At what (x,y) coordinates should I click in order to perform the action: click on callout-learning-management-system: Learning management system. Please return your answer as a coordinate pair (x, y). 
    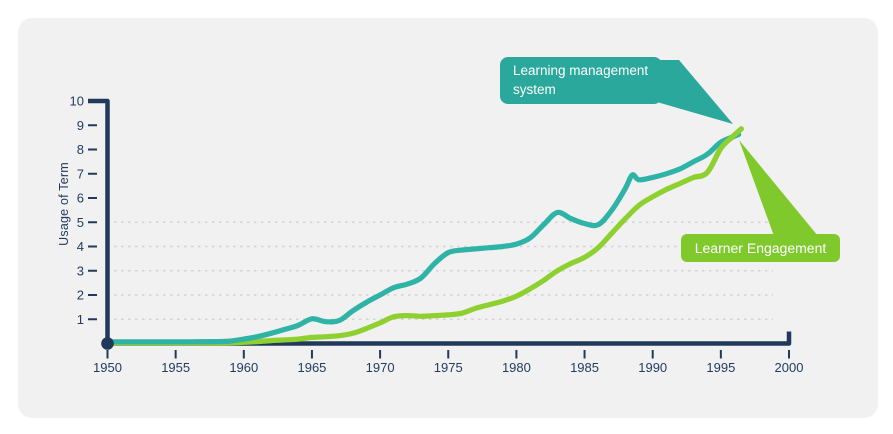
    Looking at the image, I should click on (581, 80).